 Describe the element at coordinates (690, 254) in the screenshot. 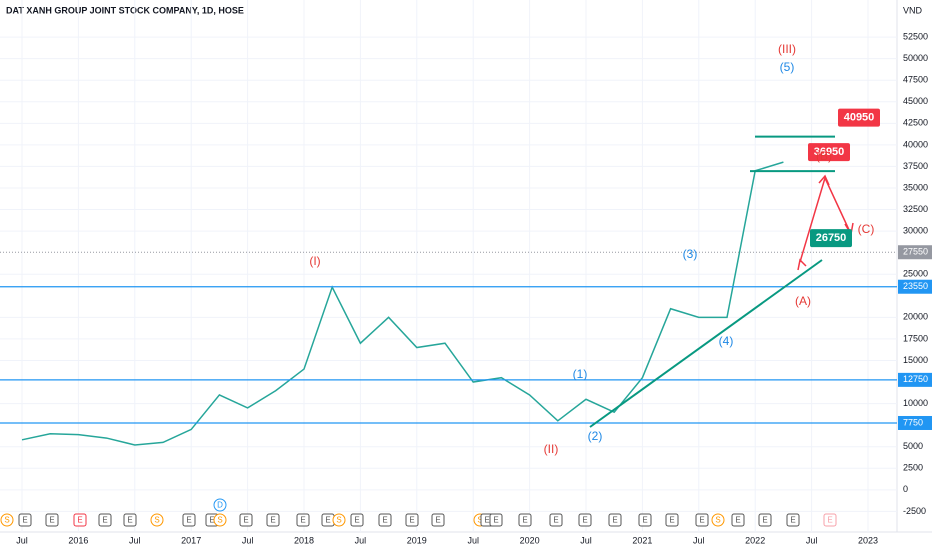

I see `wave-label: (3)` at that location.